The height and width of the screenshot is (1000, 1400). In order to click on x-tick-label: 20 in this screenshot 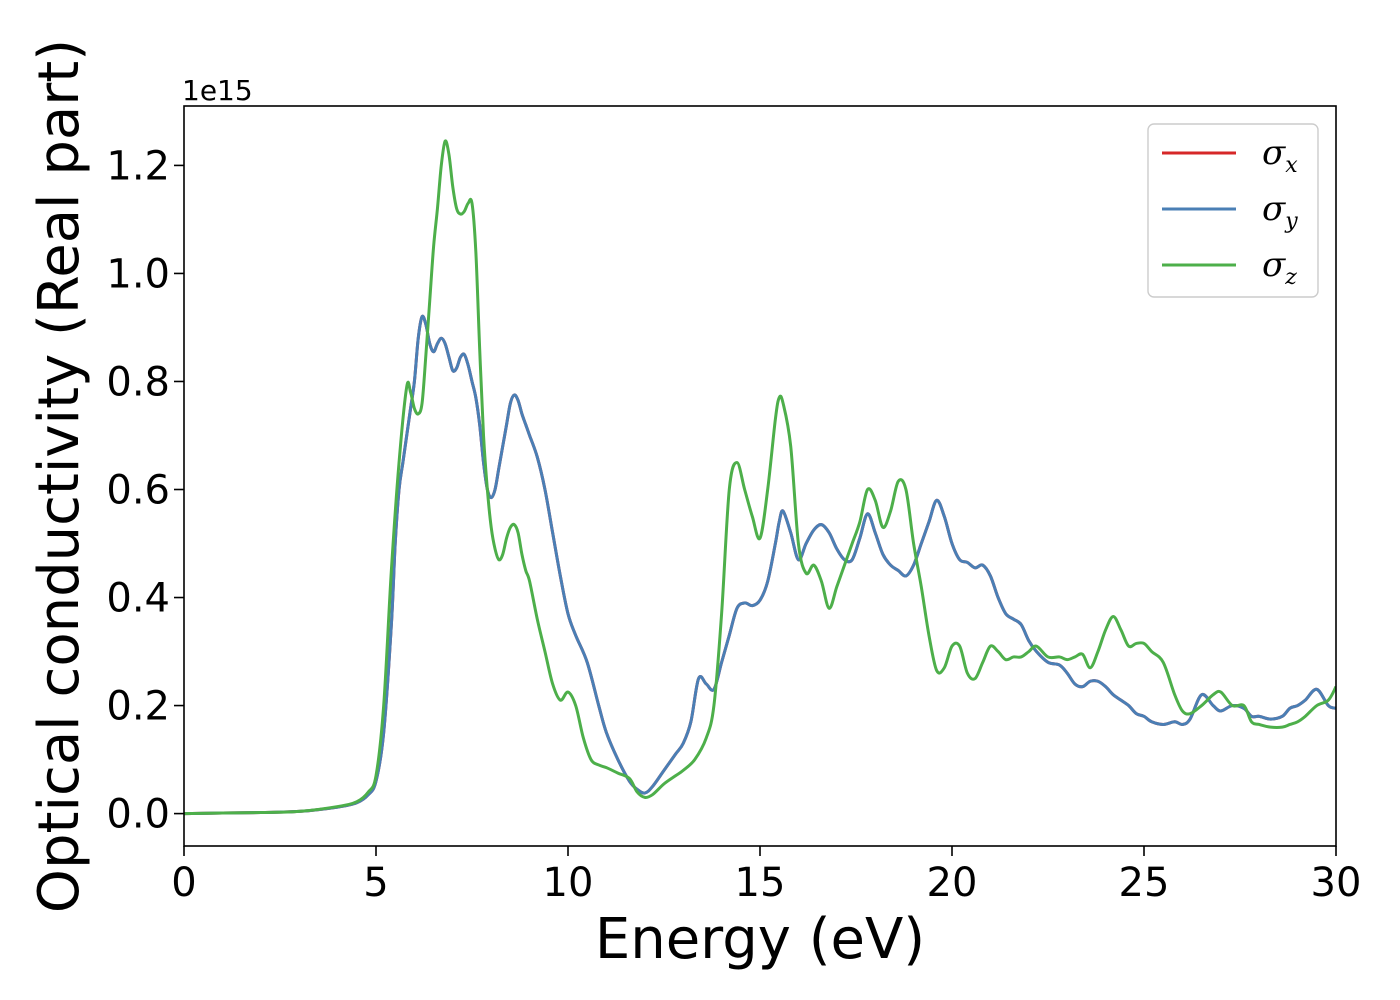, I will do `click(952, 883)`.